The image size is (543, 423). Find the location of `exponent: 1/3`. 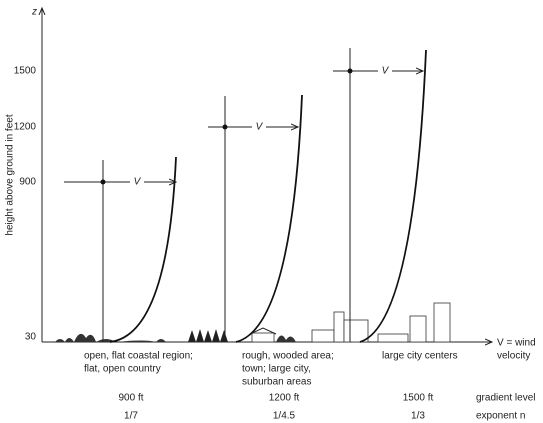

exponent: 1/3 is located at coordinates (418, 416).